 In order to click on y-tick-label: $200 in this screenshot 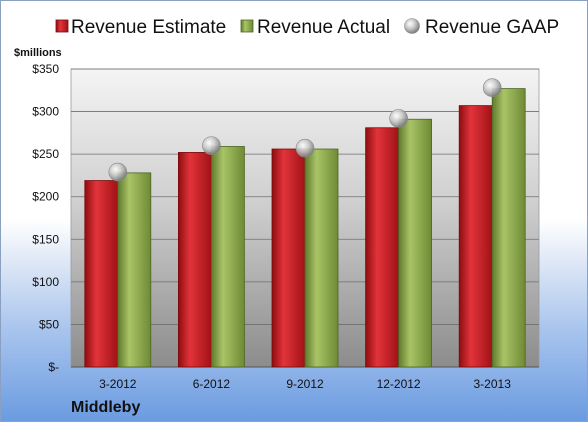, I will do `click(45, 197)`.